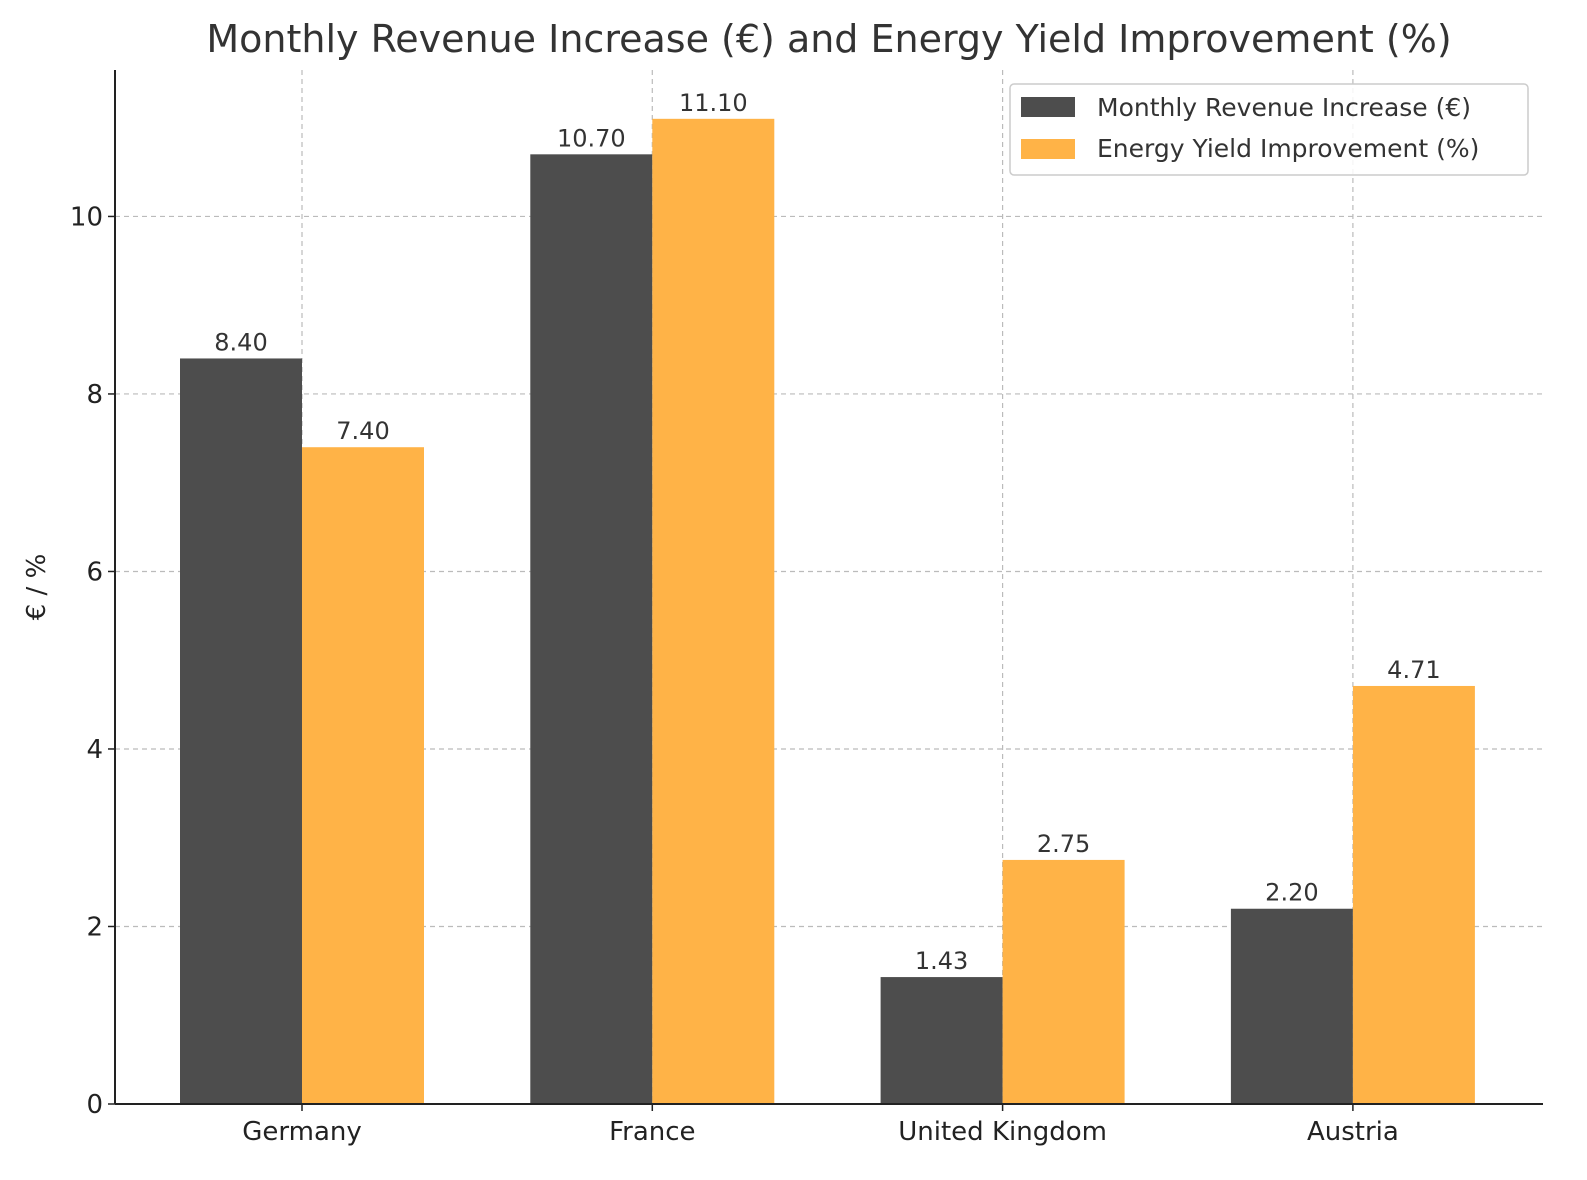 This screenshot has width=1587, height=1180. What do you see at coordinates (713, 103) in the screenshot?
I see `data-label: 11.10` at bounding box center [713, 103].